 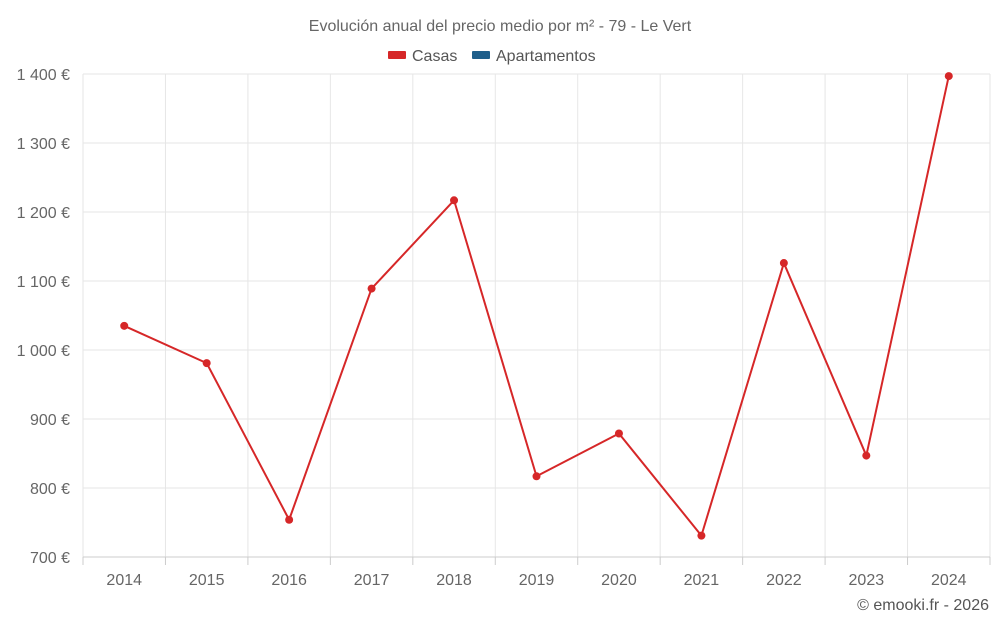 I want to click on x-tick-label: 2017, so click(x=372, y=580).